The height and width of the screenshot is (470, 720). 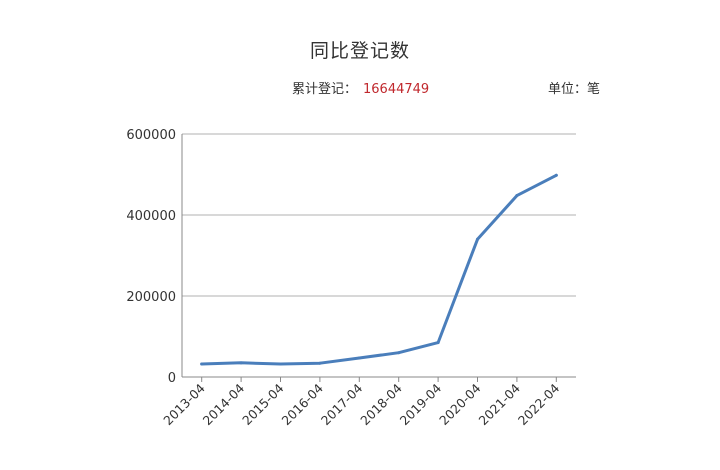 I want to click on x-tick-label: 2013-04, so click(x=184, y=404).